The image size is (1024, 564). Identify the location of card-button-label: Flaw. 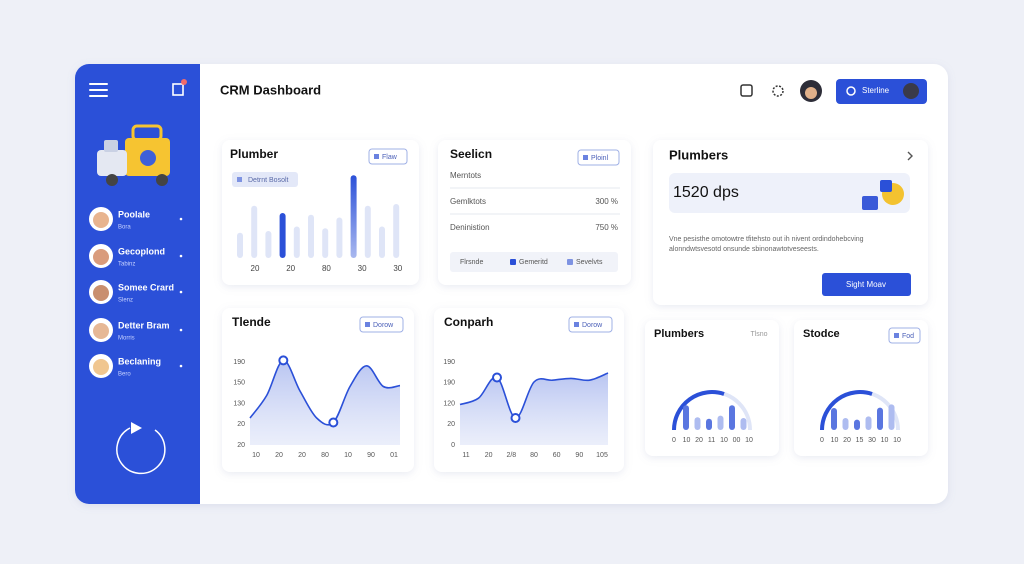
(390, 157).